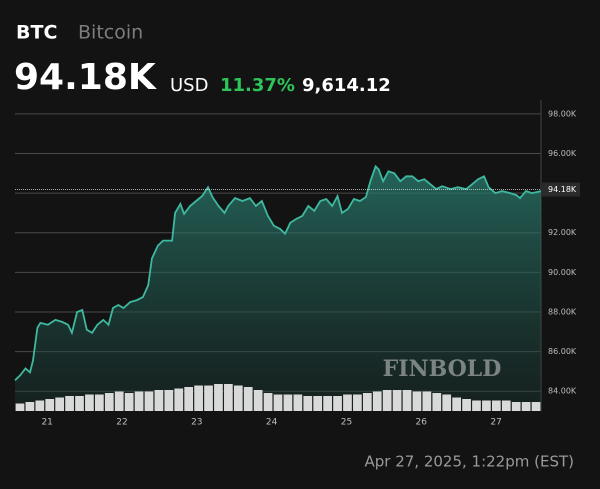 The image size is (600, 489). Describe the element at coordinates (85, 77) in the screenshot. I see `price: 94.18K` at that location.